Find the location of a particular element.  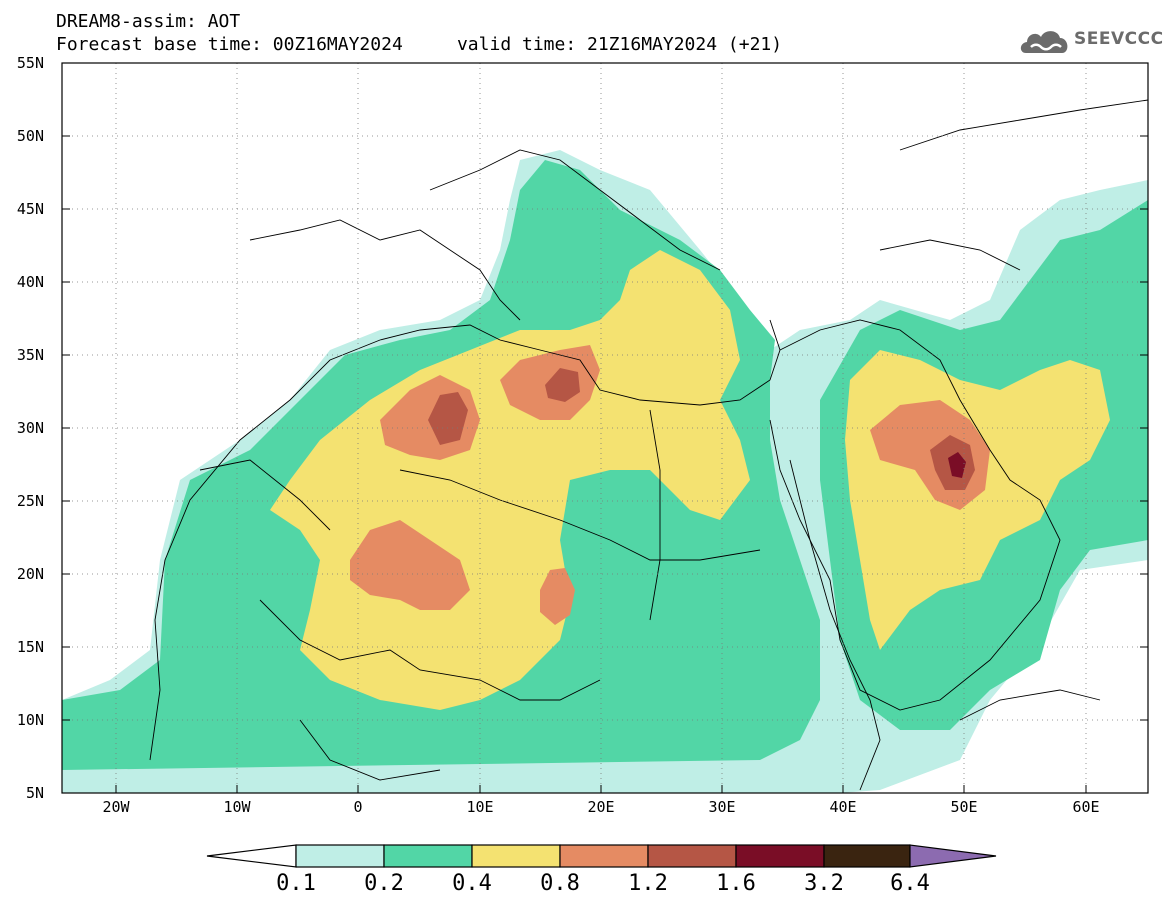

lat-label: 15N is located at coordinates (30, 647).